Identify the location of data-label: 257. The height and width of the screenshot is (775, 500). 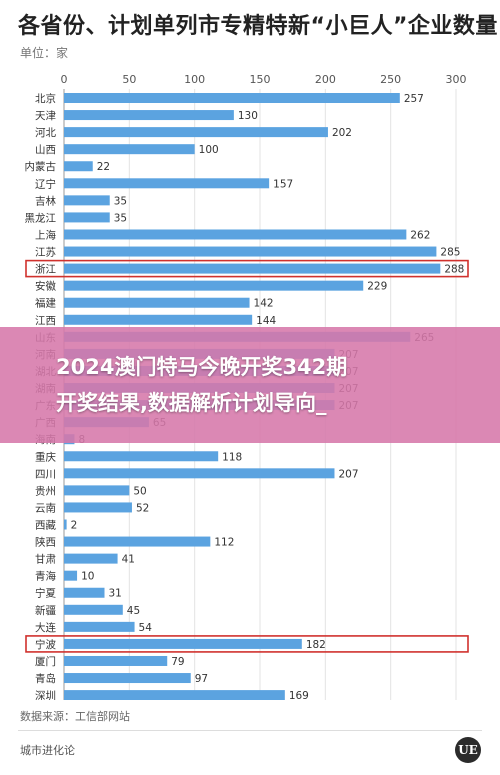
(414, 99).